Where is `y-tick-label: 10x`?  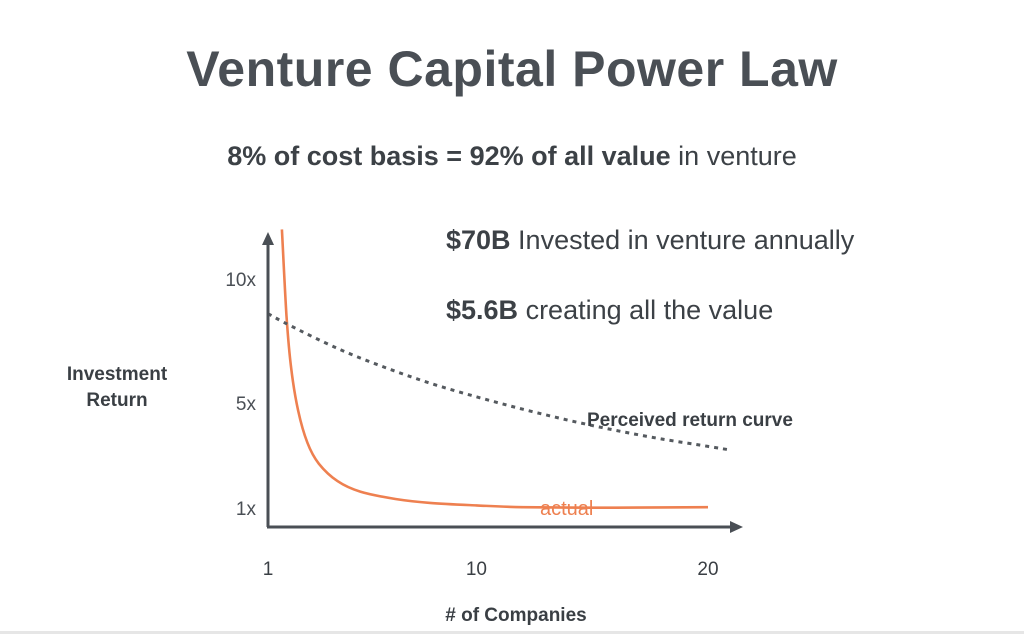 y-tick-label: 10x is located at coordinates (240, 280).